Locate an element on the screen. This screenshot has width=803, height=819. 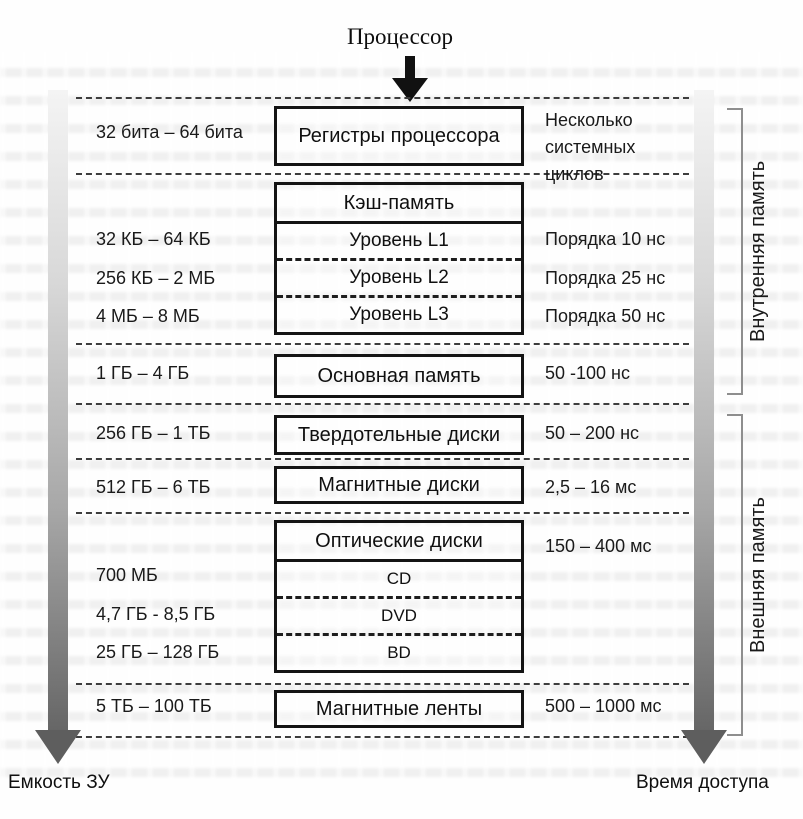
time-l2: Порядка 25 нс is located at coordinates (605, 278).